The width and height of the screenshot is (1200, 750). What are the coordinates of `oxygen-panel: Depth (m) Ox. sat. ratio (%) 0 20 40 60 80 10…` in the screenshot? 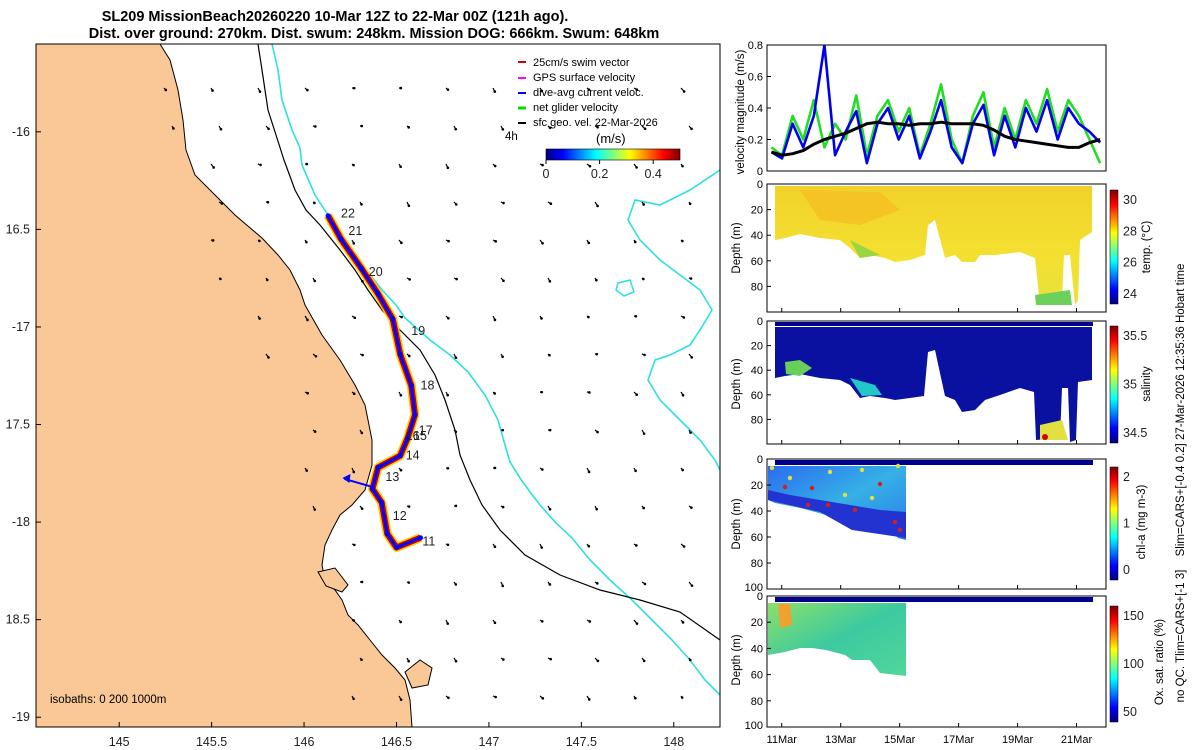 It's located at (948, 668).